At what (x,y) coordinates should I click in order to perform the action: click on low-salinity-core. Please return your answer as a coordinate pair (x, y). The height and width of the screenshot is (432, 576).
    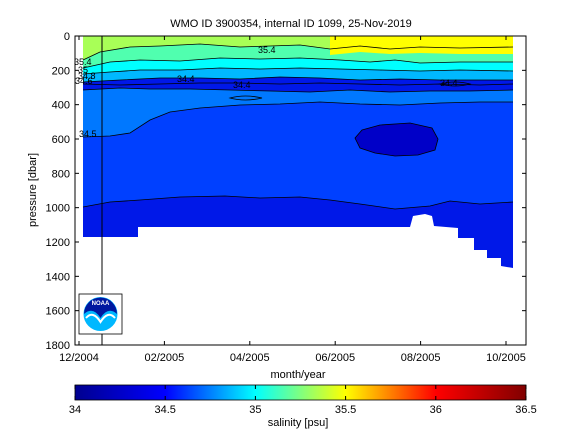
    Looking at the image, I should click on (396, 139).